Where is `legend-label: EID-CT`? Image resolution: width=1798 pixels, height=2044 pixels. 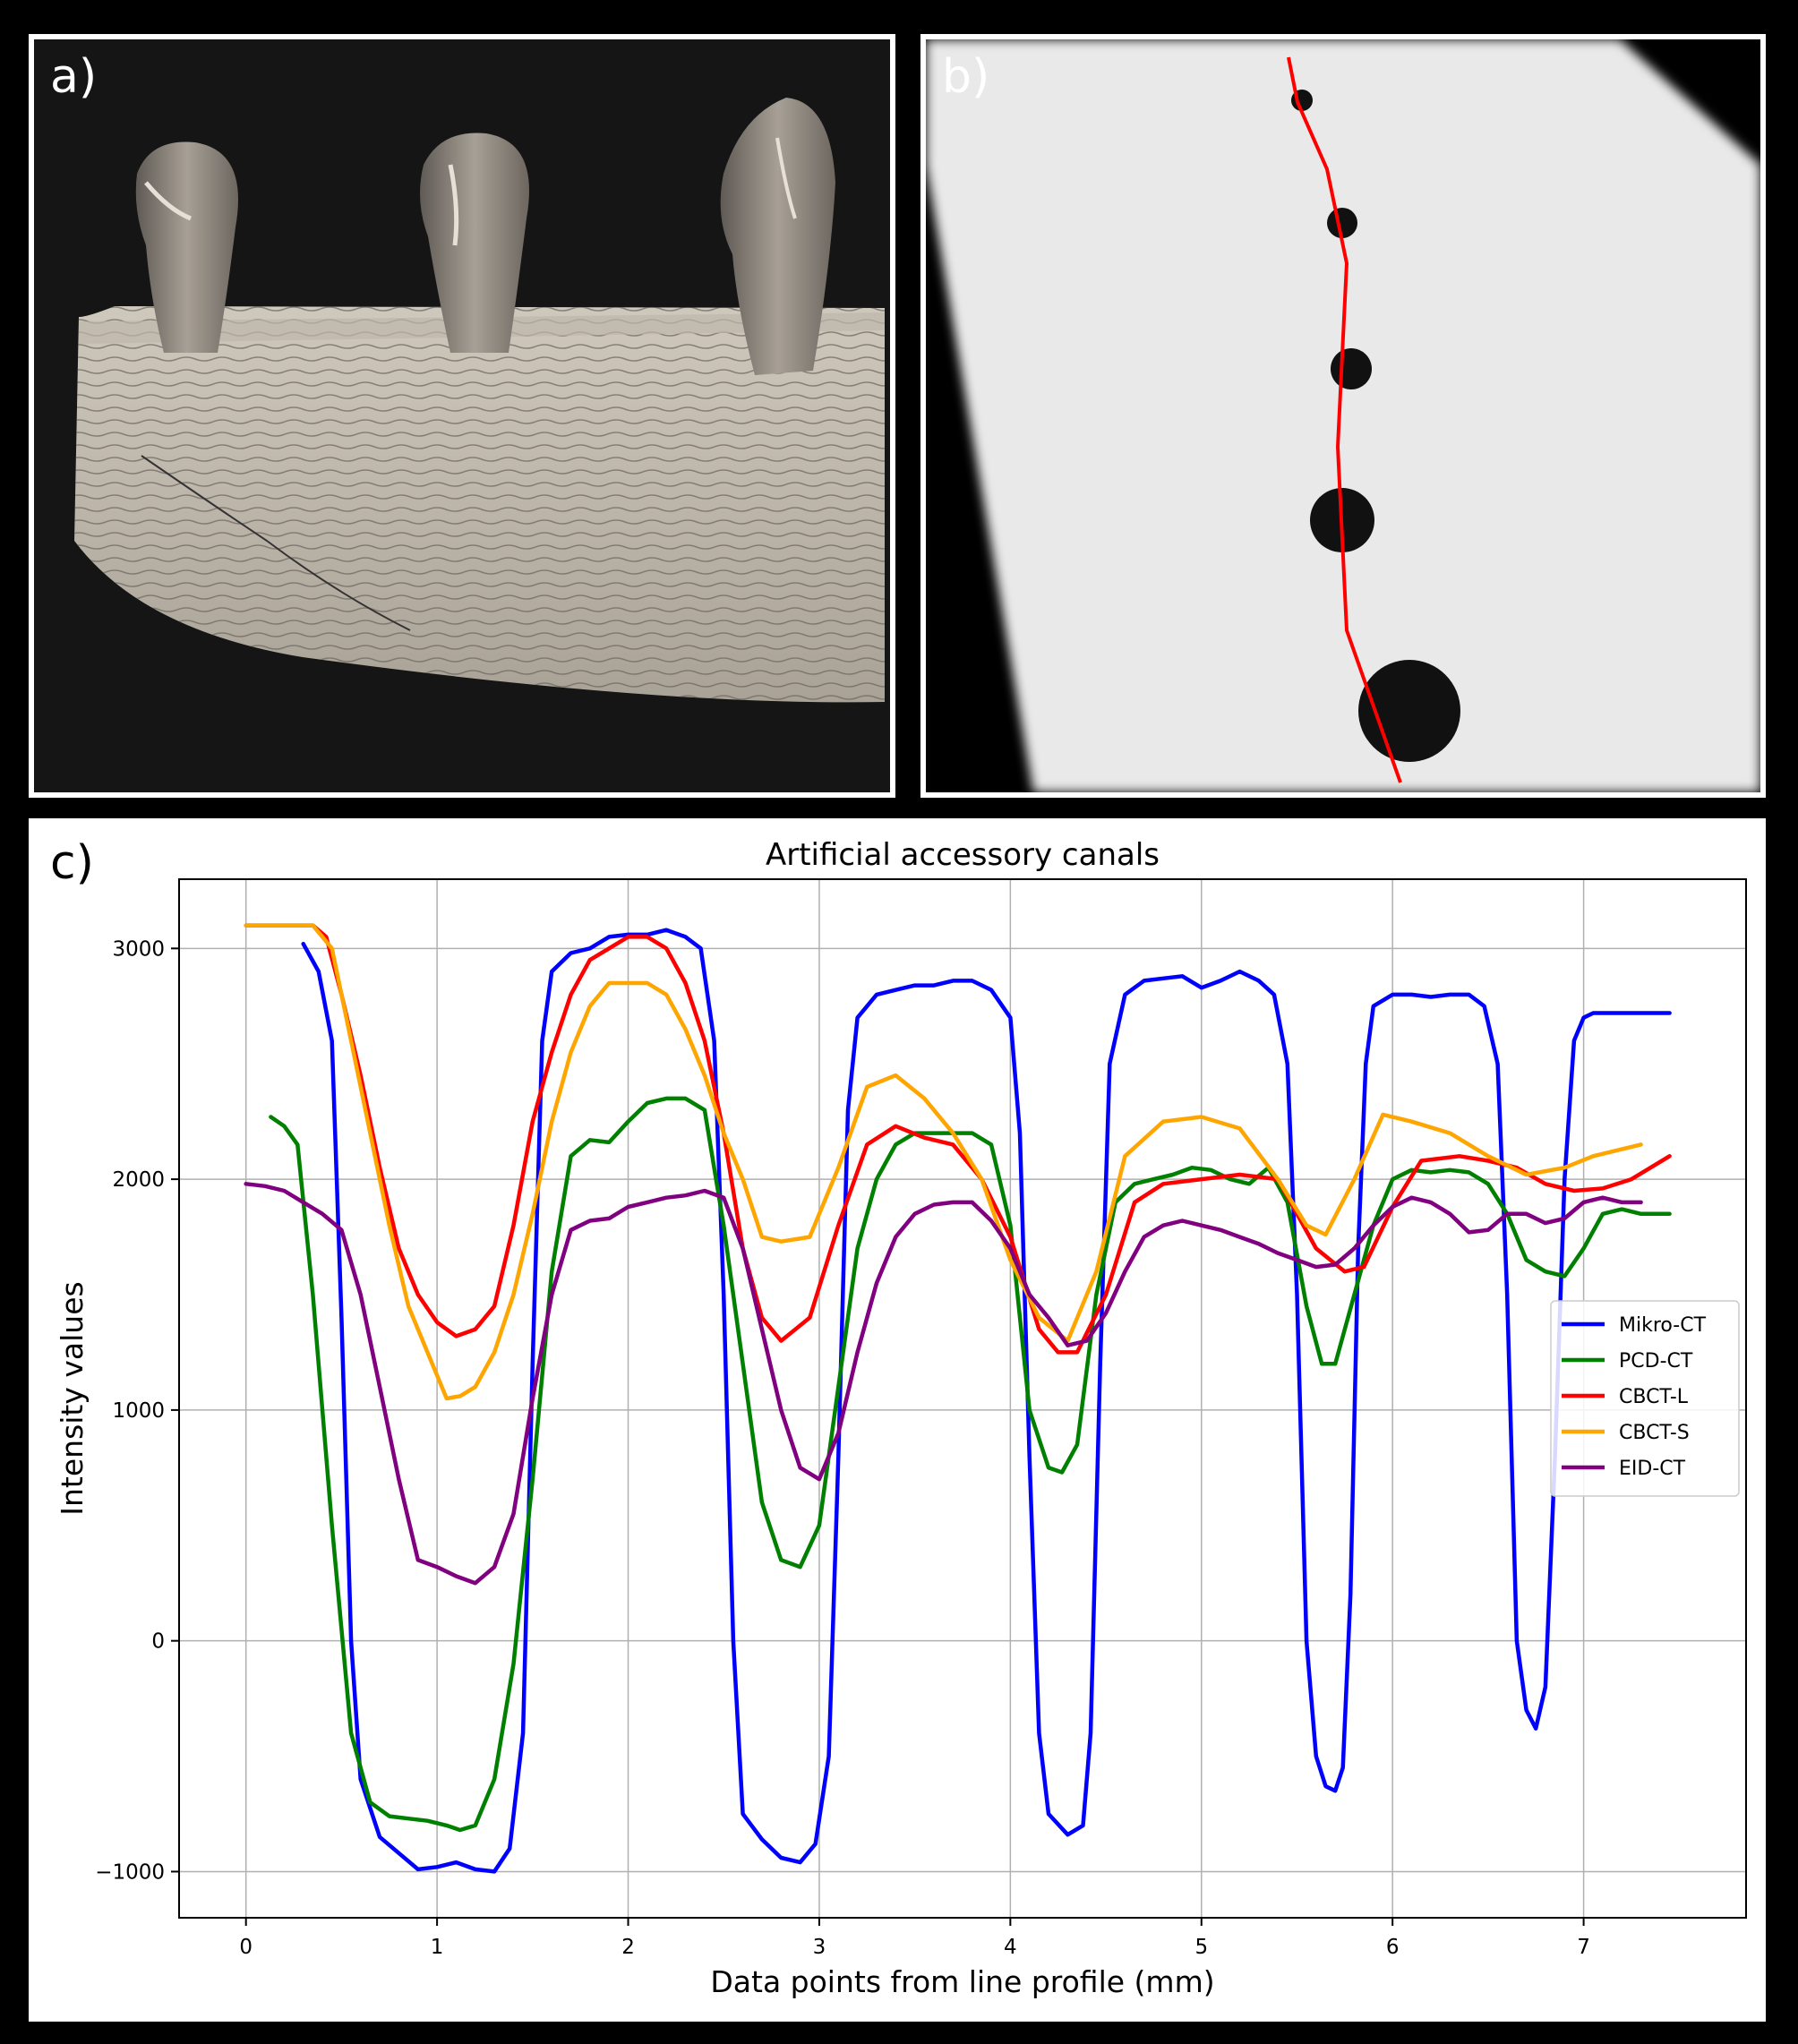
legend-label: EID-CT is located at coordinates (1652, 1469).